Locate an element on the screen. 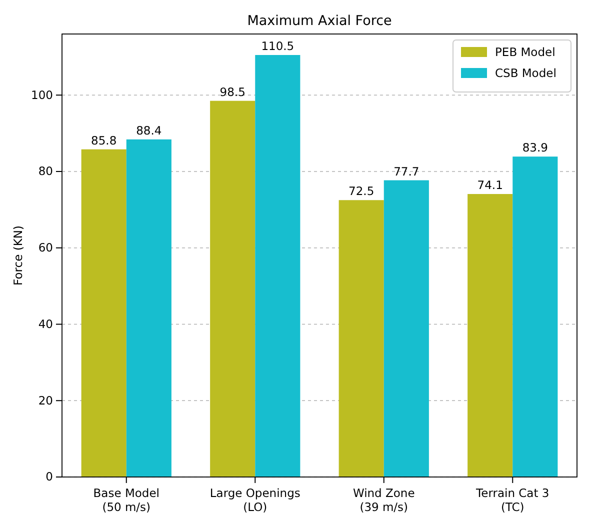 The height and width of the screenshot is (519, 591). x-tick-label: Terrain Cat 3 (TC) is located at coordinates (512, 500).